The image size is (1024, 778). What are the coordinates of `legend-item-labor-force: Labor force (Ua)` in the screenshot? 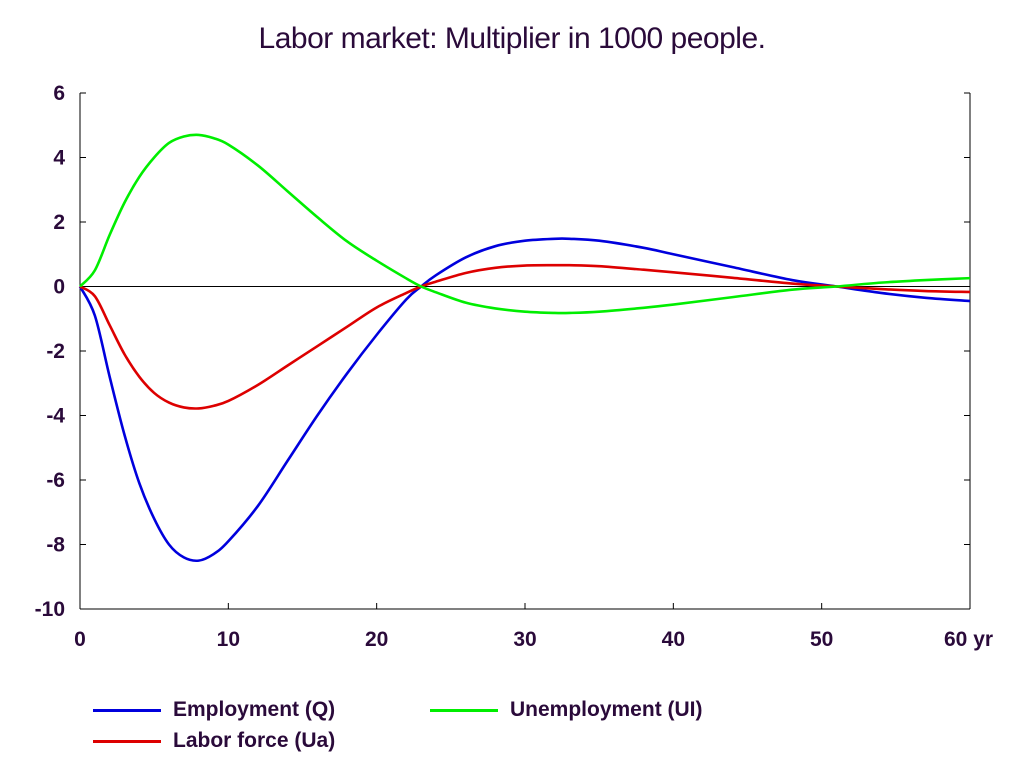 It's located at (214, 741).